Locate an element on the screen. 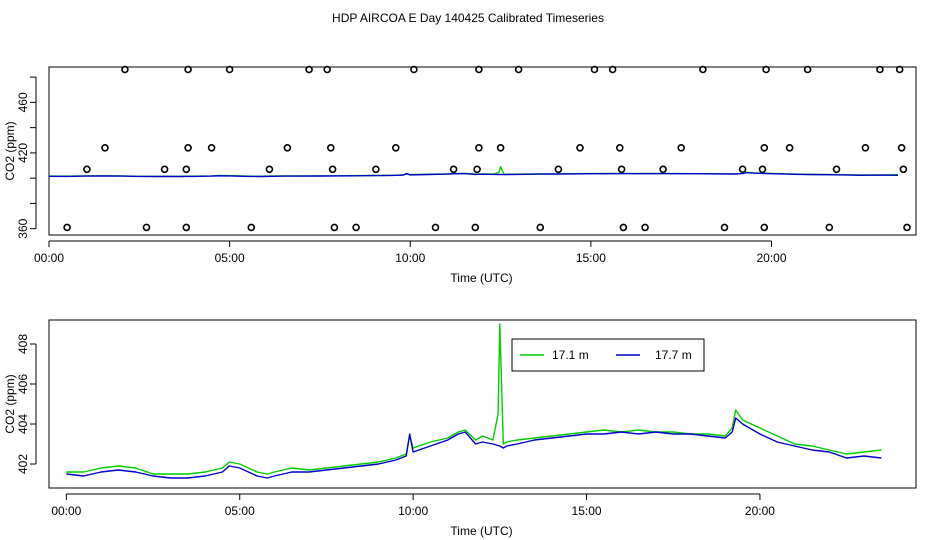  legend-label-17-7m: 17.7 m is located at coordinates (673, 355).